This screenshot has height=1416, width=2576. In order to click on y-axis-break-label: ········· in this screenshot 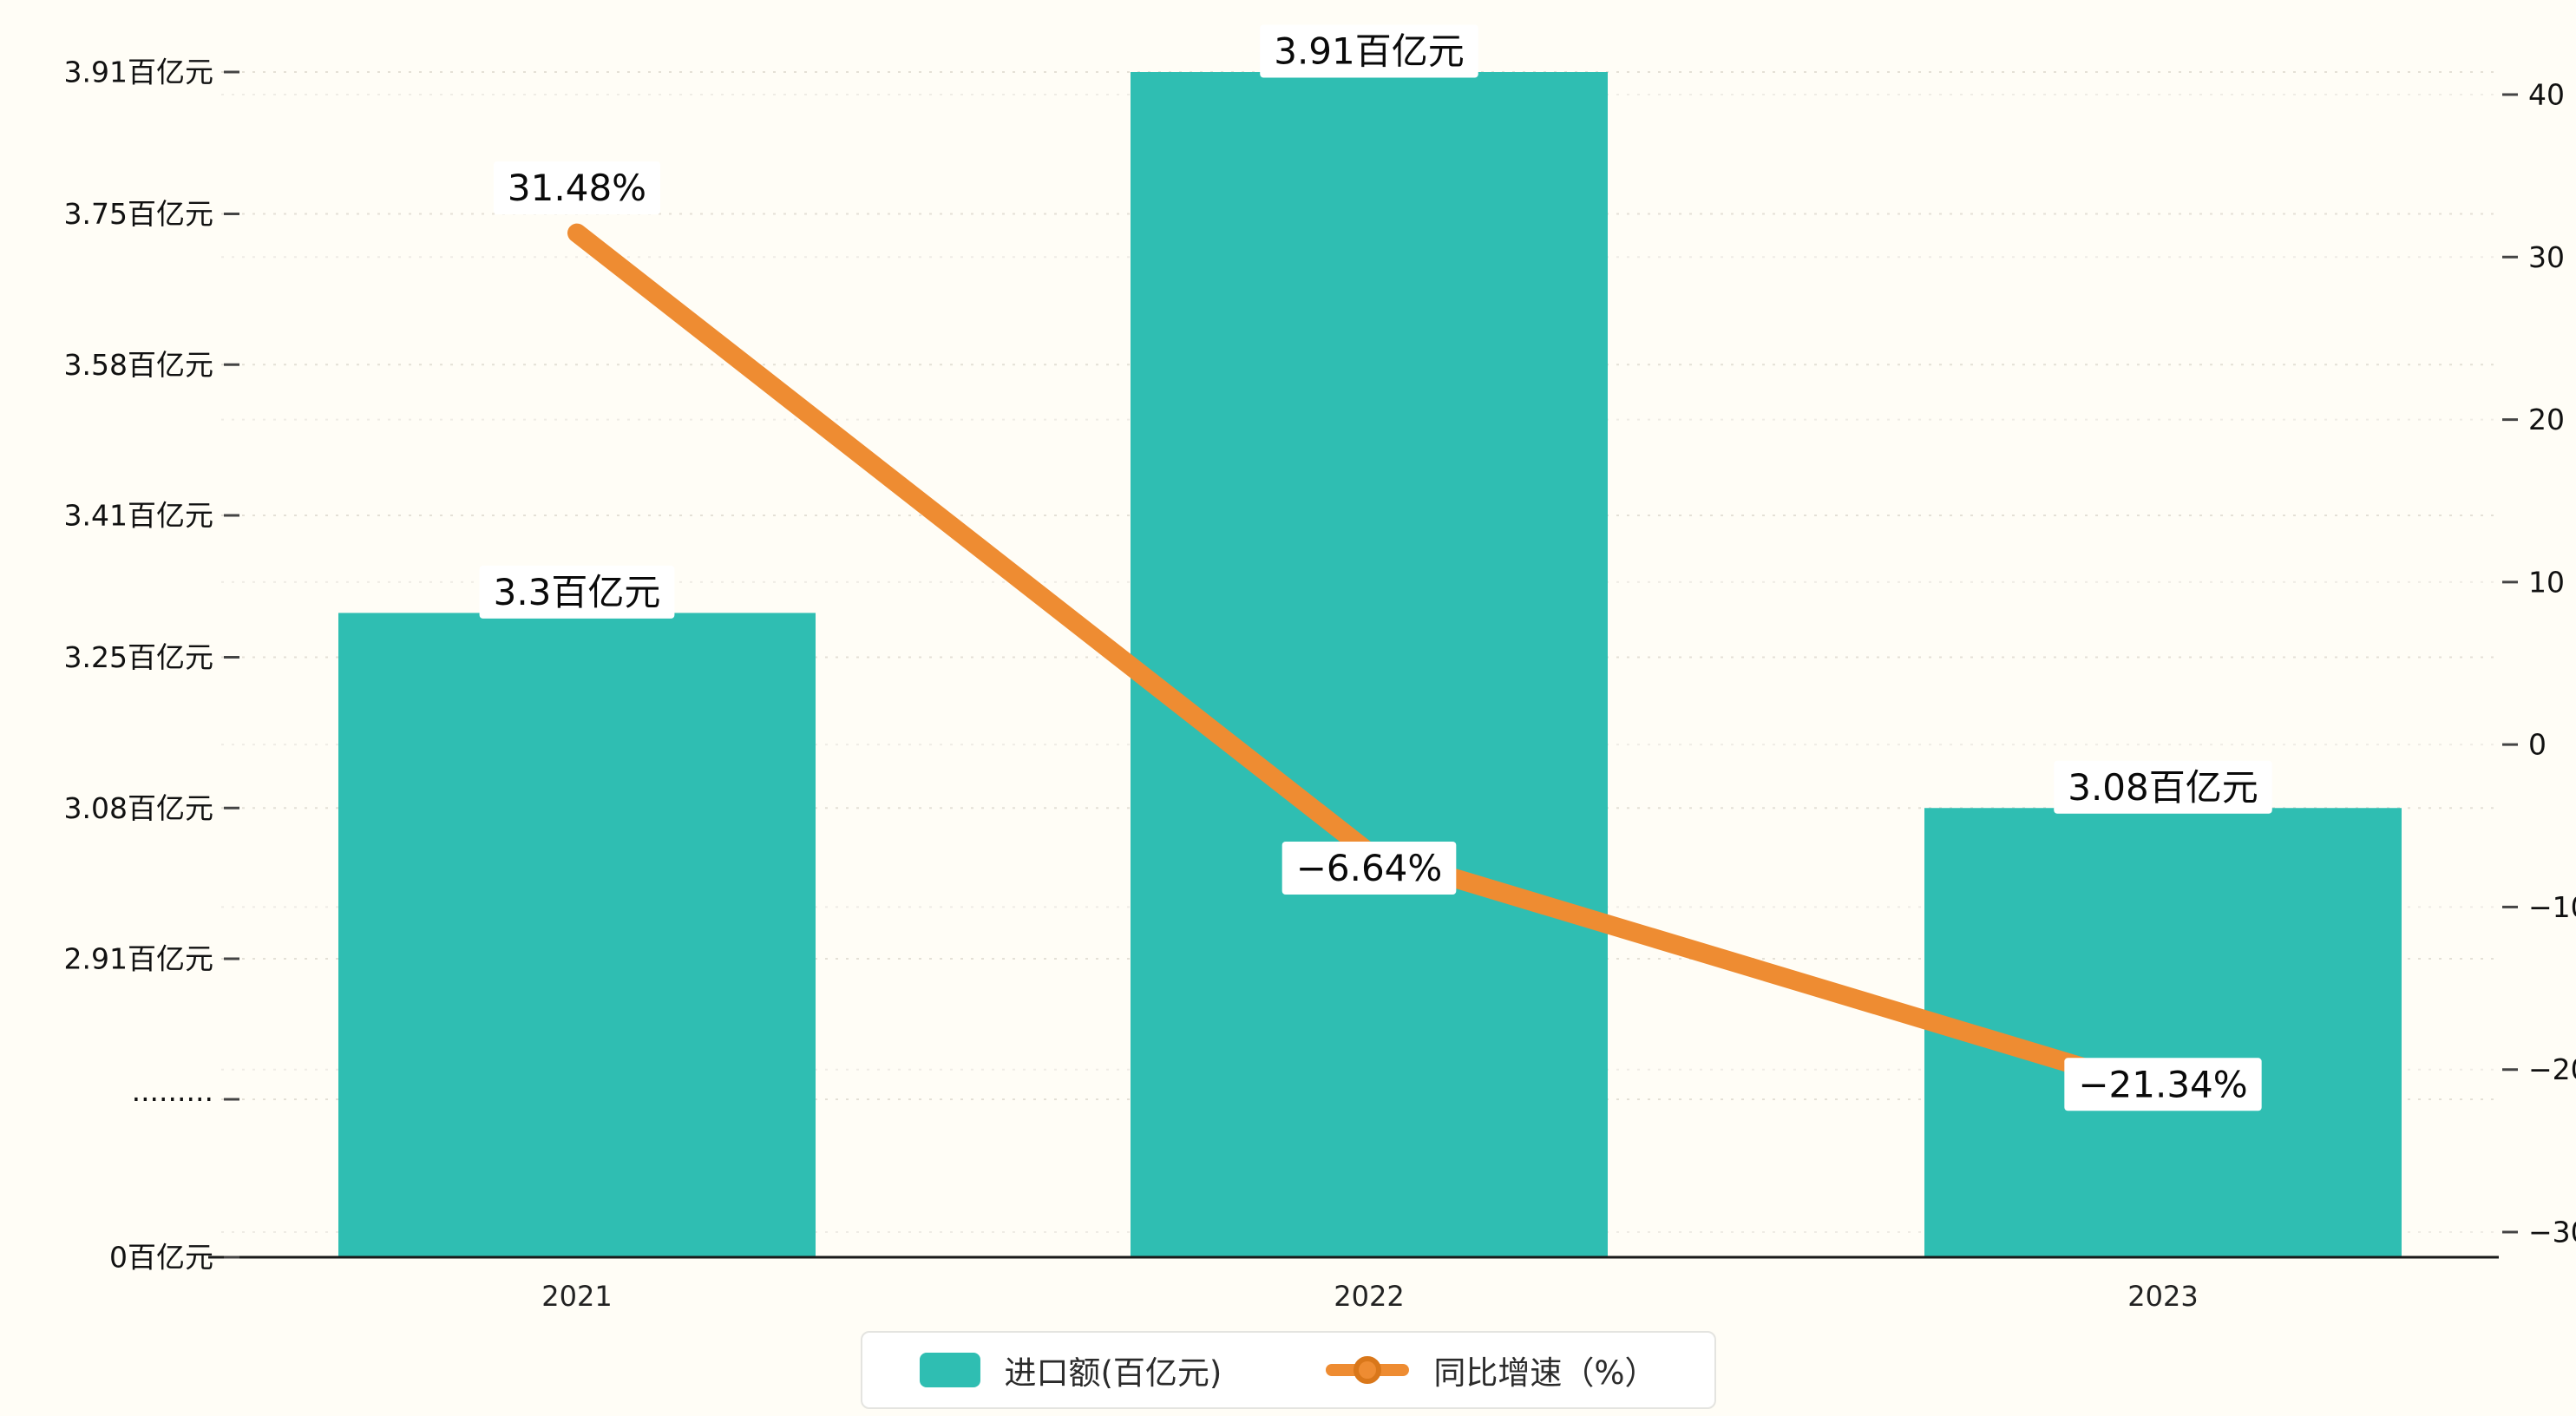, I will do `click(172, 1100)`.